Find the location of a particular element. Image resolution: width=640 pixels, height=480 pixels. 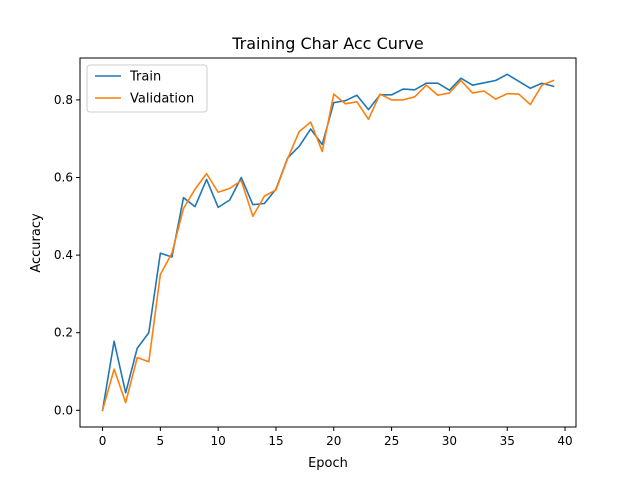

x-tick-label: 15 is located at coordinates (275, 441).